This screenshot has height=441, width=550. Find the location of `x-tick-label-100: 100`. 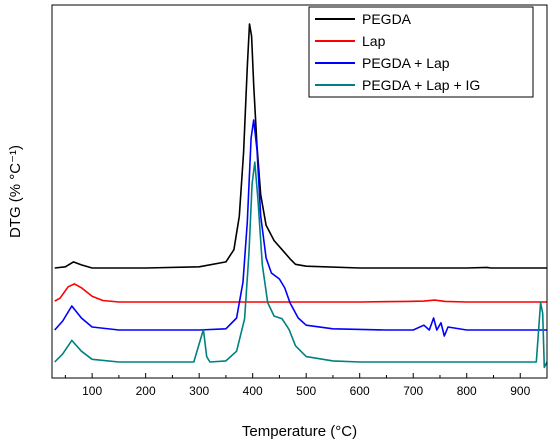

x-tick-label-100: 100 is located at coordinates (92, 391).